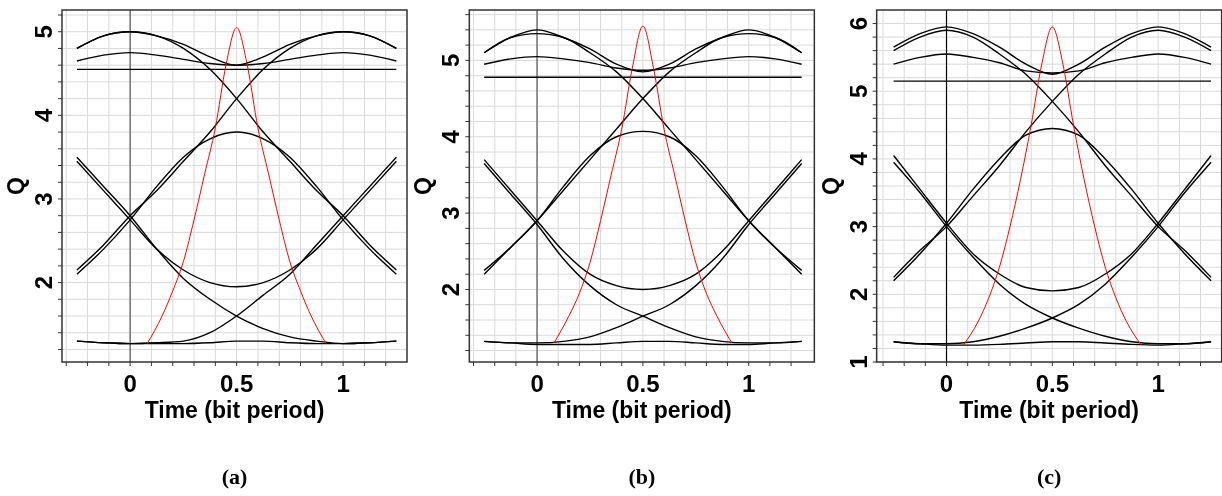 The height and width of the screenshot is (496, 1222). I want to click on text: (a), so click(234, 476).